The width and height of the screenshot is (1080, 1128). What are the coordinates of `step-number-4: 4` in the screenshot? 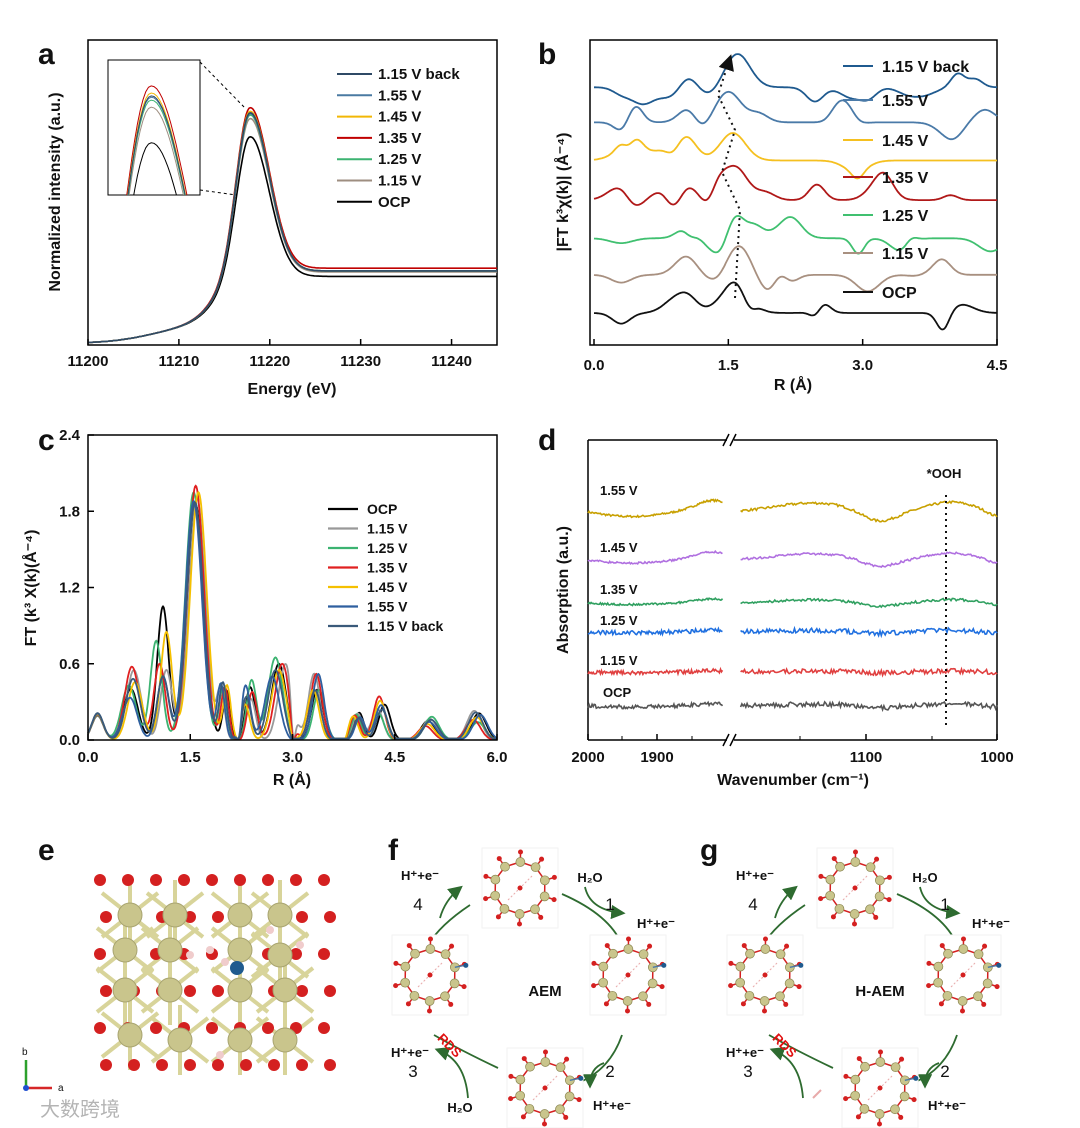 It's located at (752, 904).